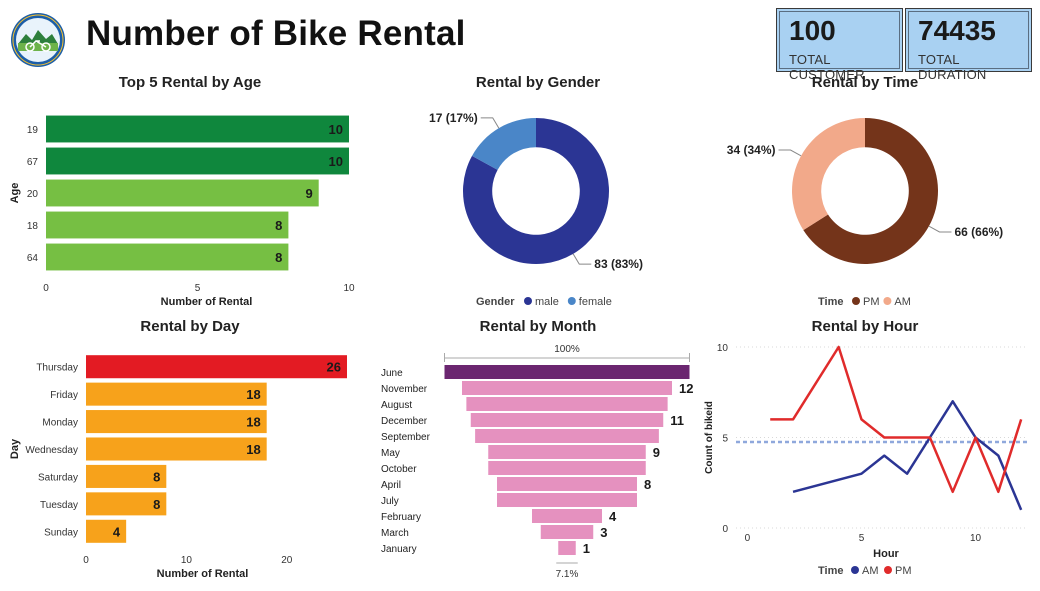 The width and height of the screenshot is (1040, 591). I want to click on month-chart-title: Rental by Month, so click(538, 326).